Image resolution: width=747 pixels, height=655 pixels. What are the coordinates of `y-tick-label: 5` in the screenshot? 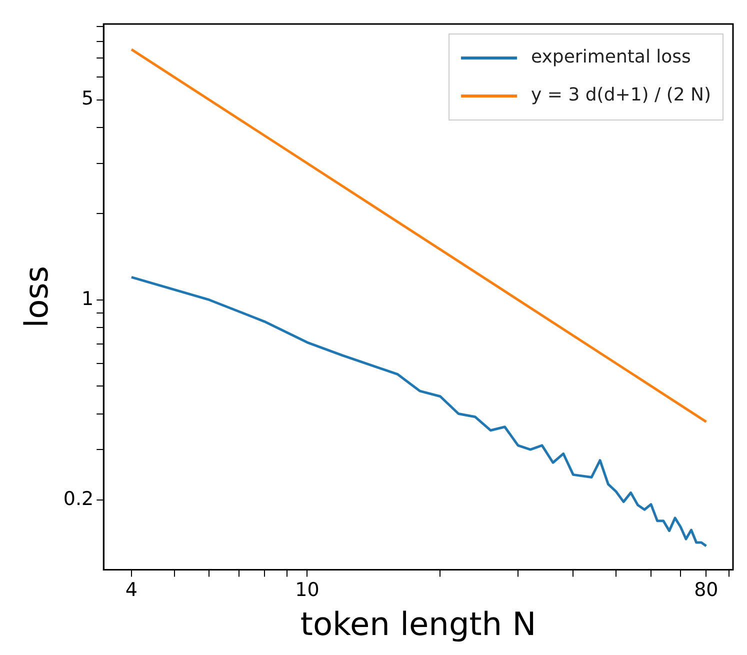 It's located at (88, 99).